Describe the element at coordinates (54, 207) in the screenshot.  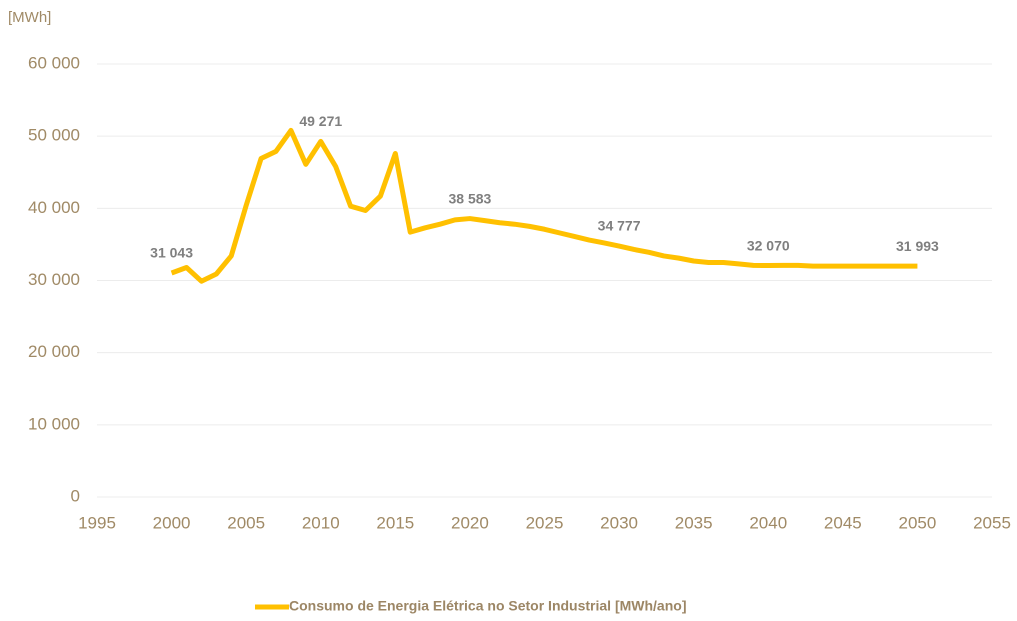
I see `y-tick-label: 40 000` at that location.